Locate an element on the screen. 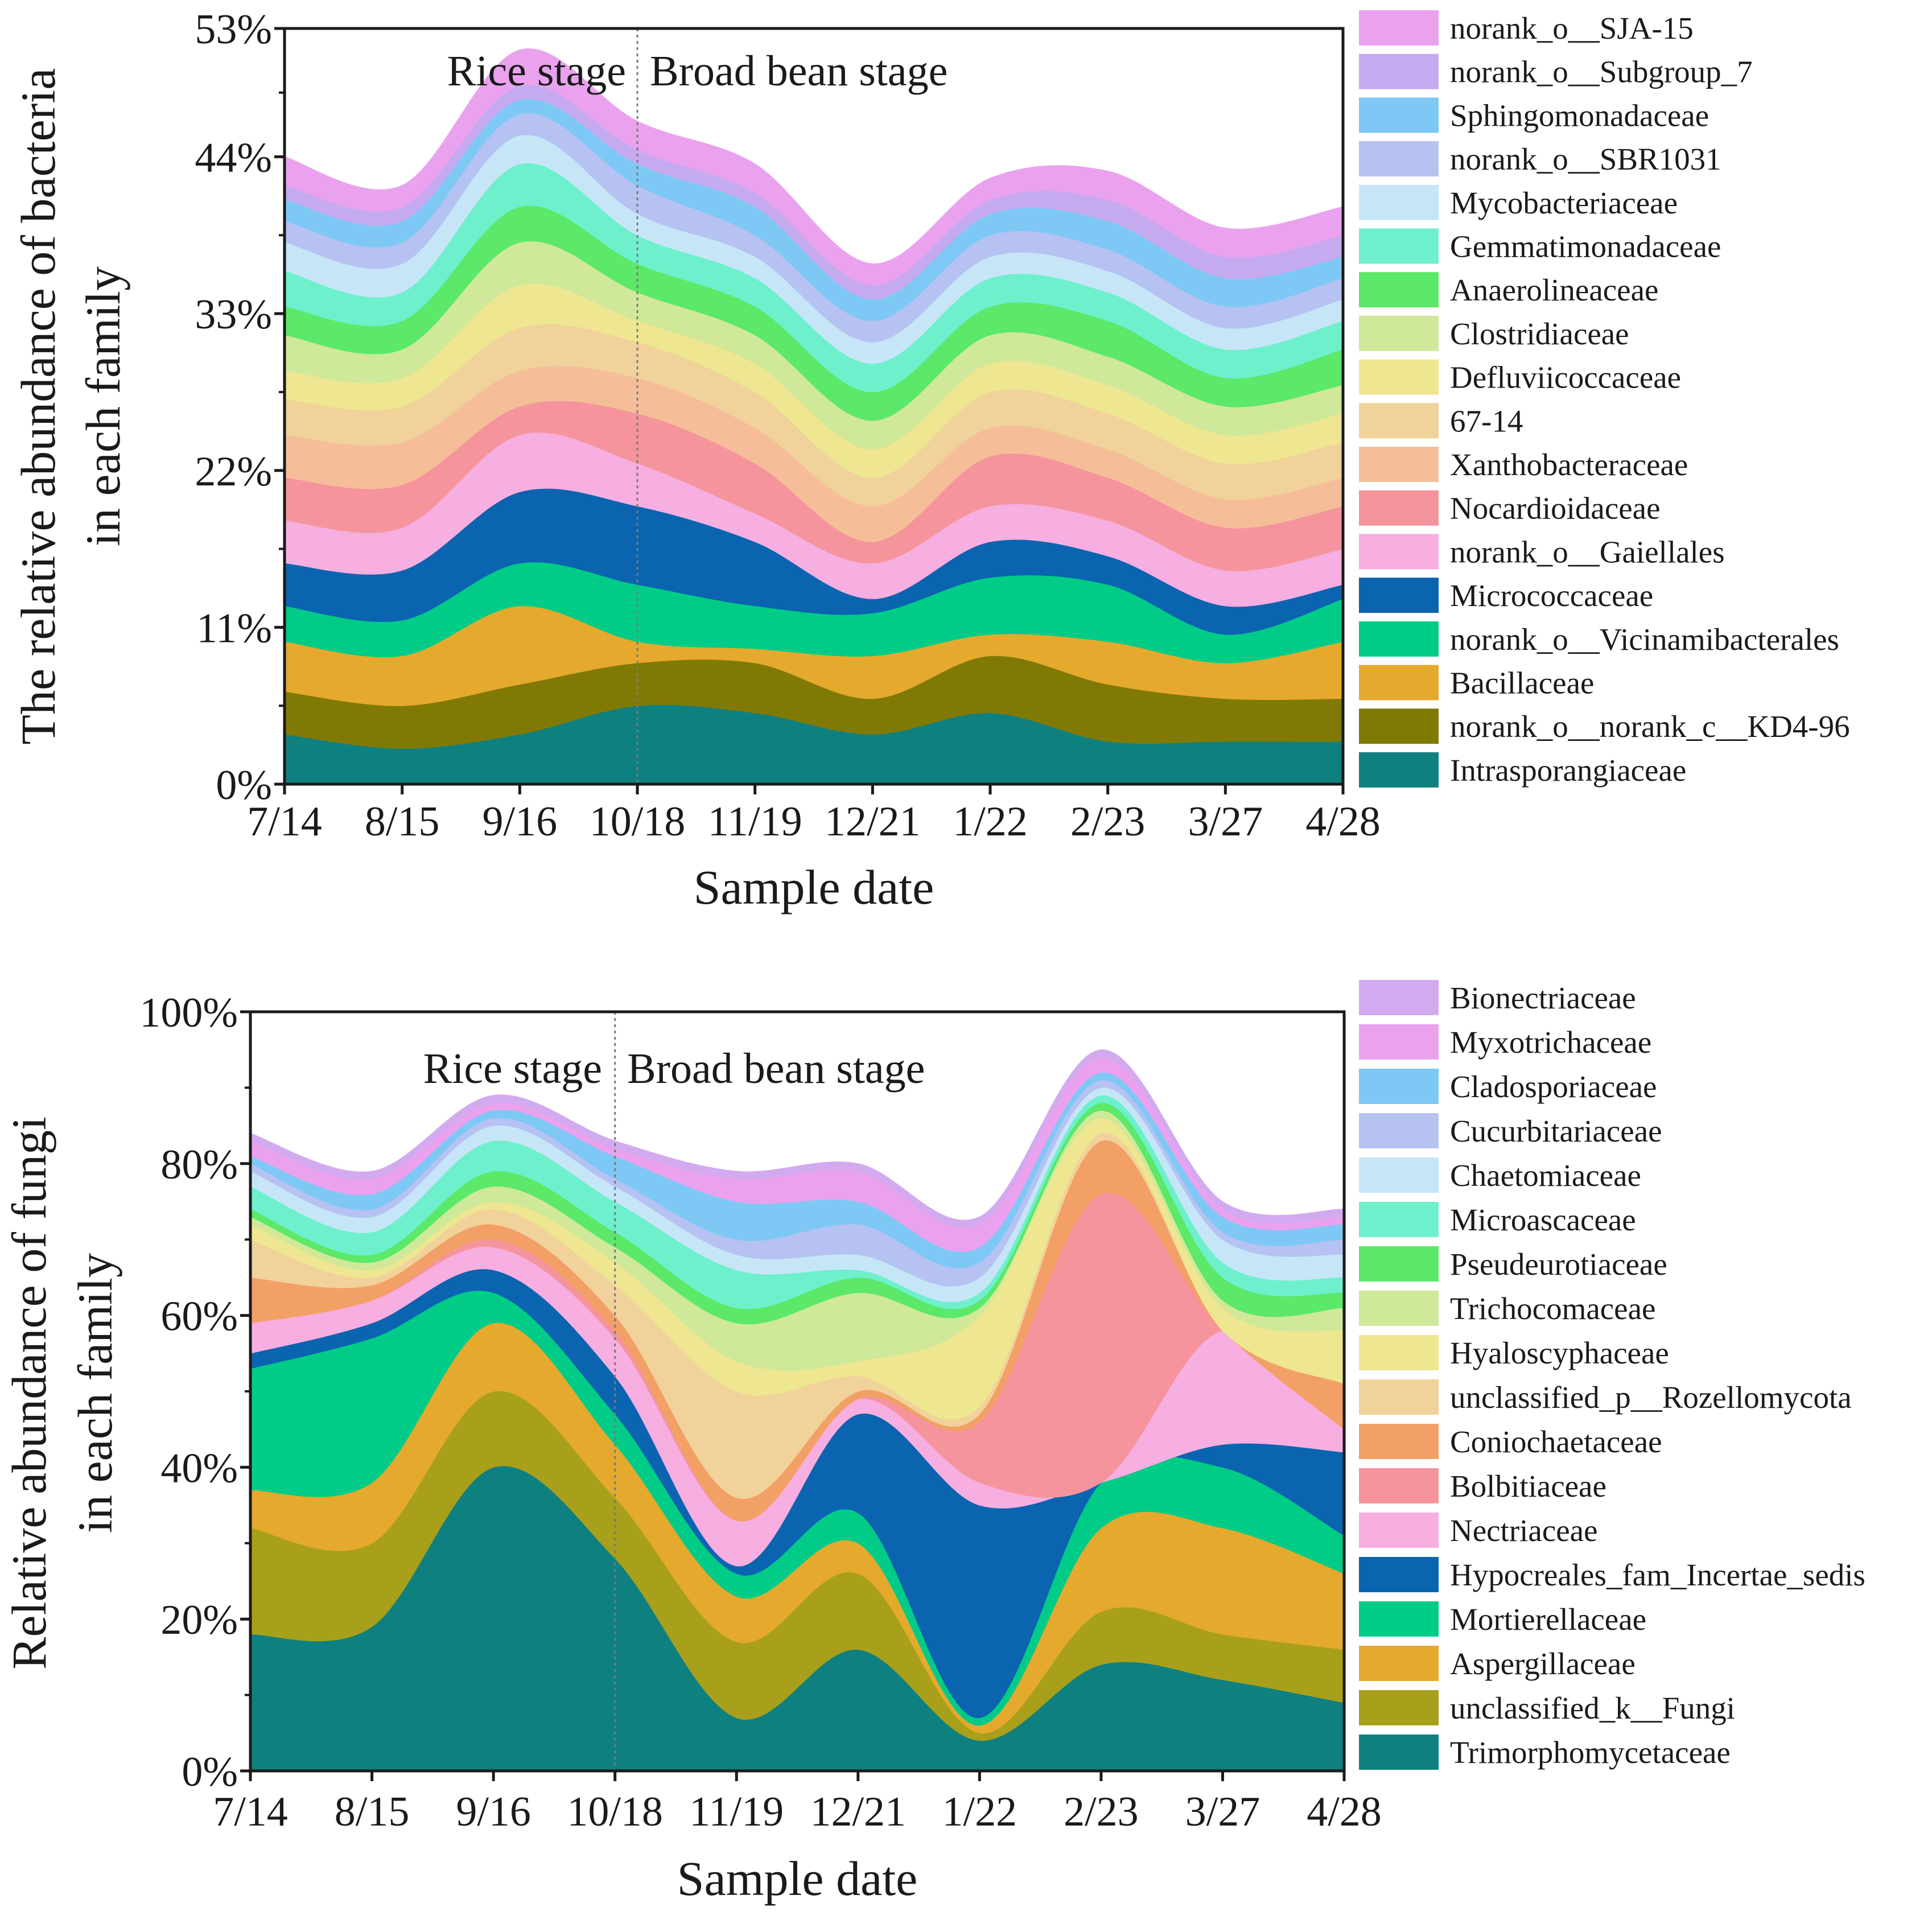  legend-label: Hypocreales_fam_Incertae_sedis is located at coordinates (1657, 1575).